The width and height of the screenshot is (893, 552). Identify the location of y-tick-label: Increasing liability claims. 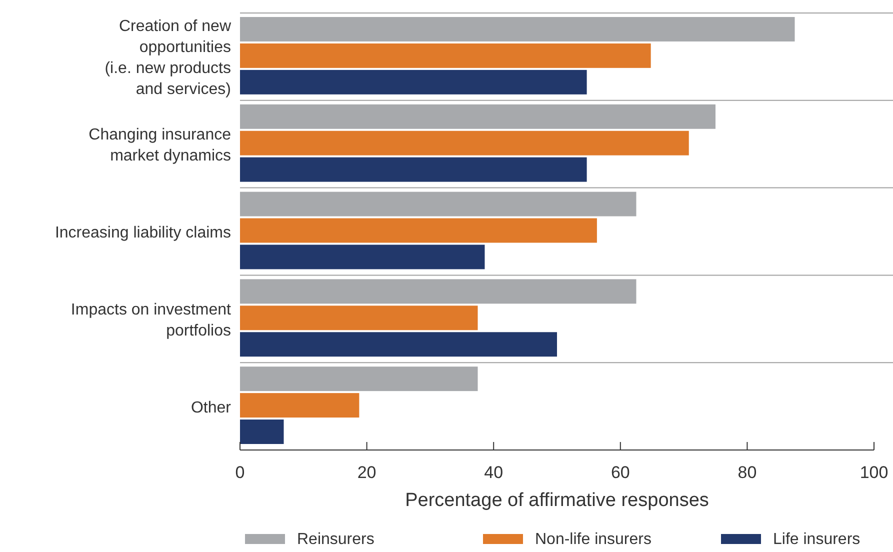
(142, 233).